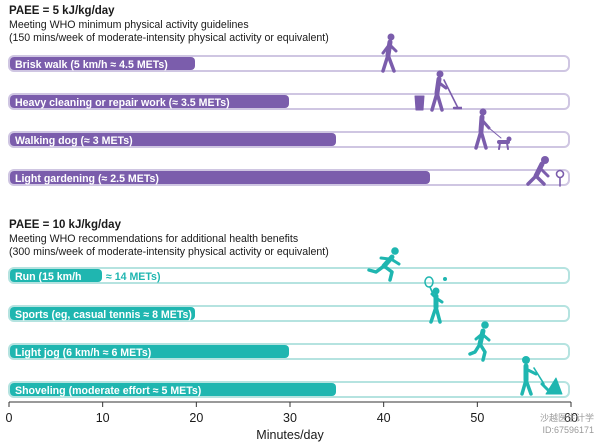 Image resolution: width=600 pixels, height=443 pixels. What do you see at coordinates (289, 275) in the screenshot?
I see `bar-track-run: Run (15 km/h ≈ 14 METs)` at bounding box center [289, 275].